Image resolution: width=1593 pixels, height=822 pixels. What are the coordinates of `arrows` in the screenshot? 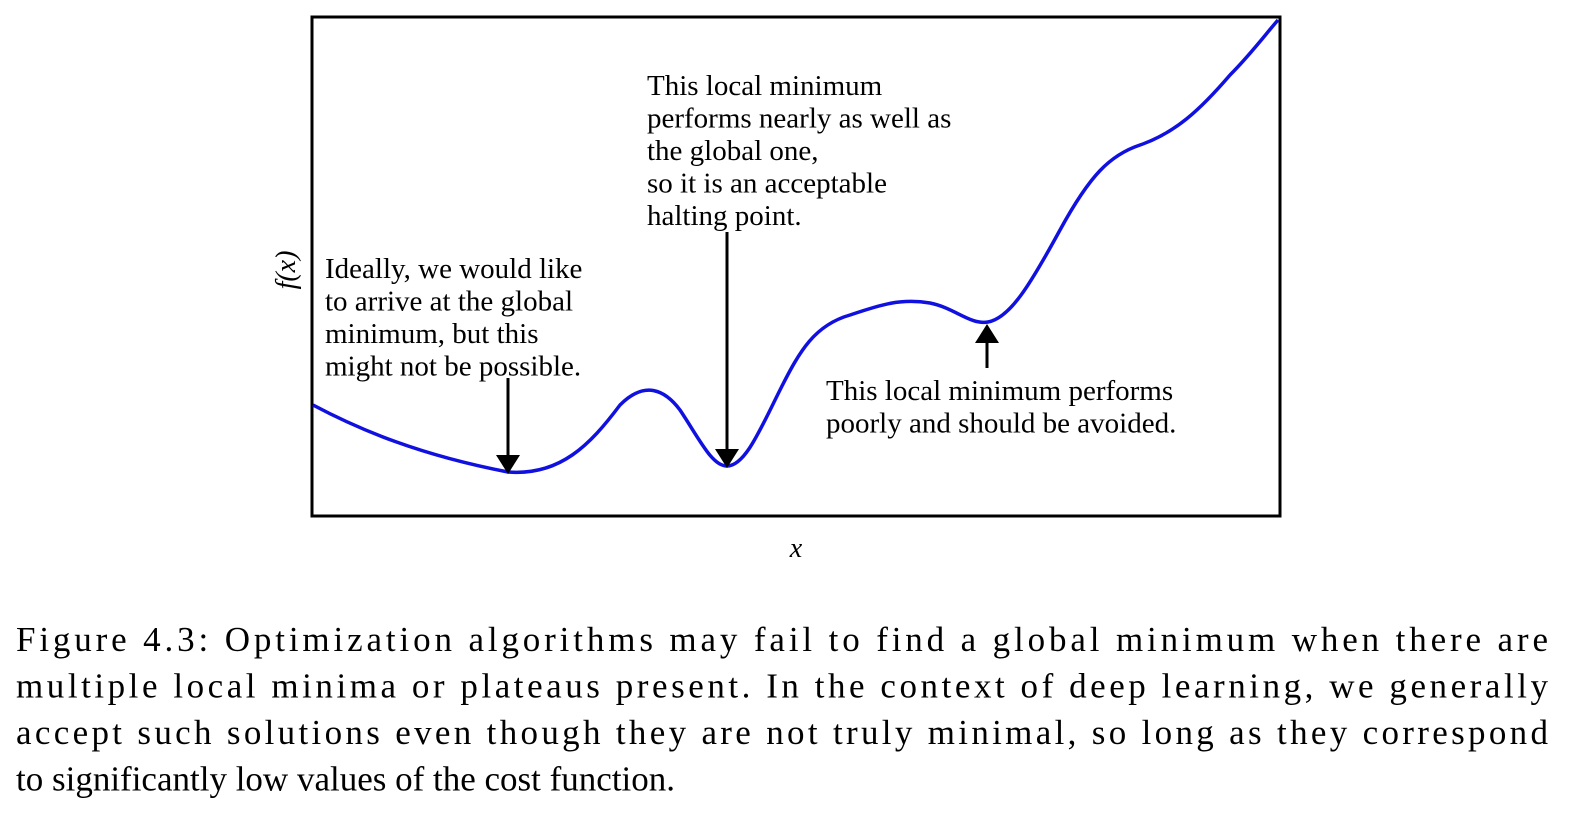 It's located at (747, 345).